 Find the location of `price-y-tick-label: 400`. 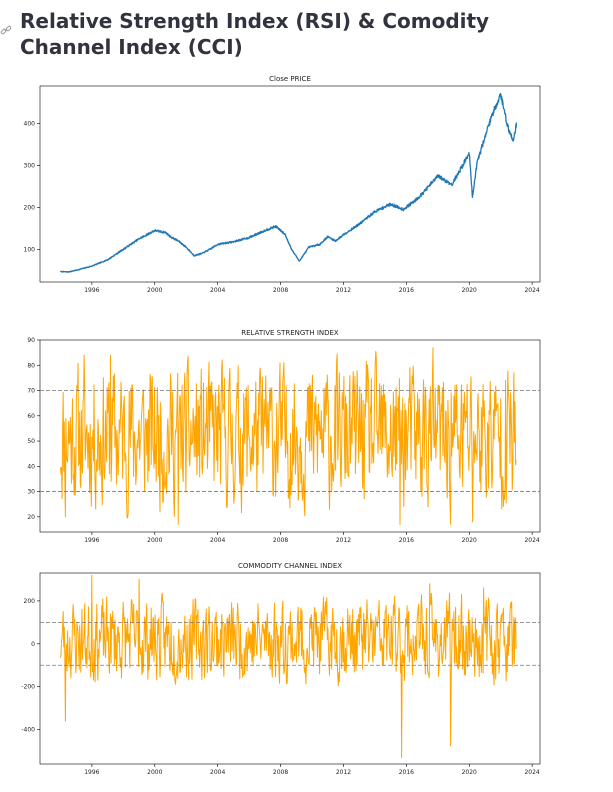

price-y-tick-label: 400 is located at coordinates (30, 124).